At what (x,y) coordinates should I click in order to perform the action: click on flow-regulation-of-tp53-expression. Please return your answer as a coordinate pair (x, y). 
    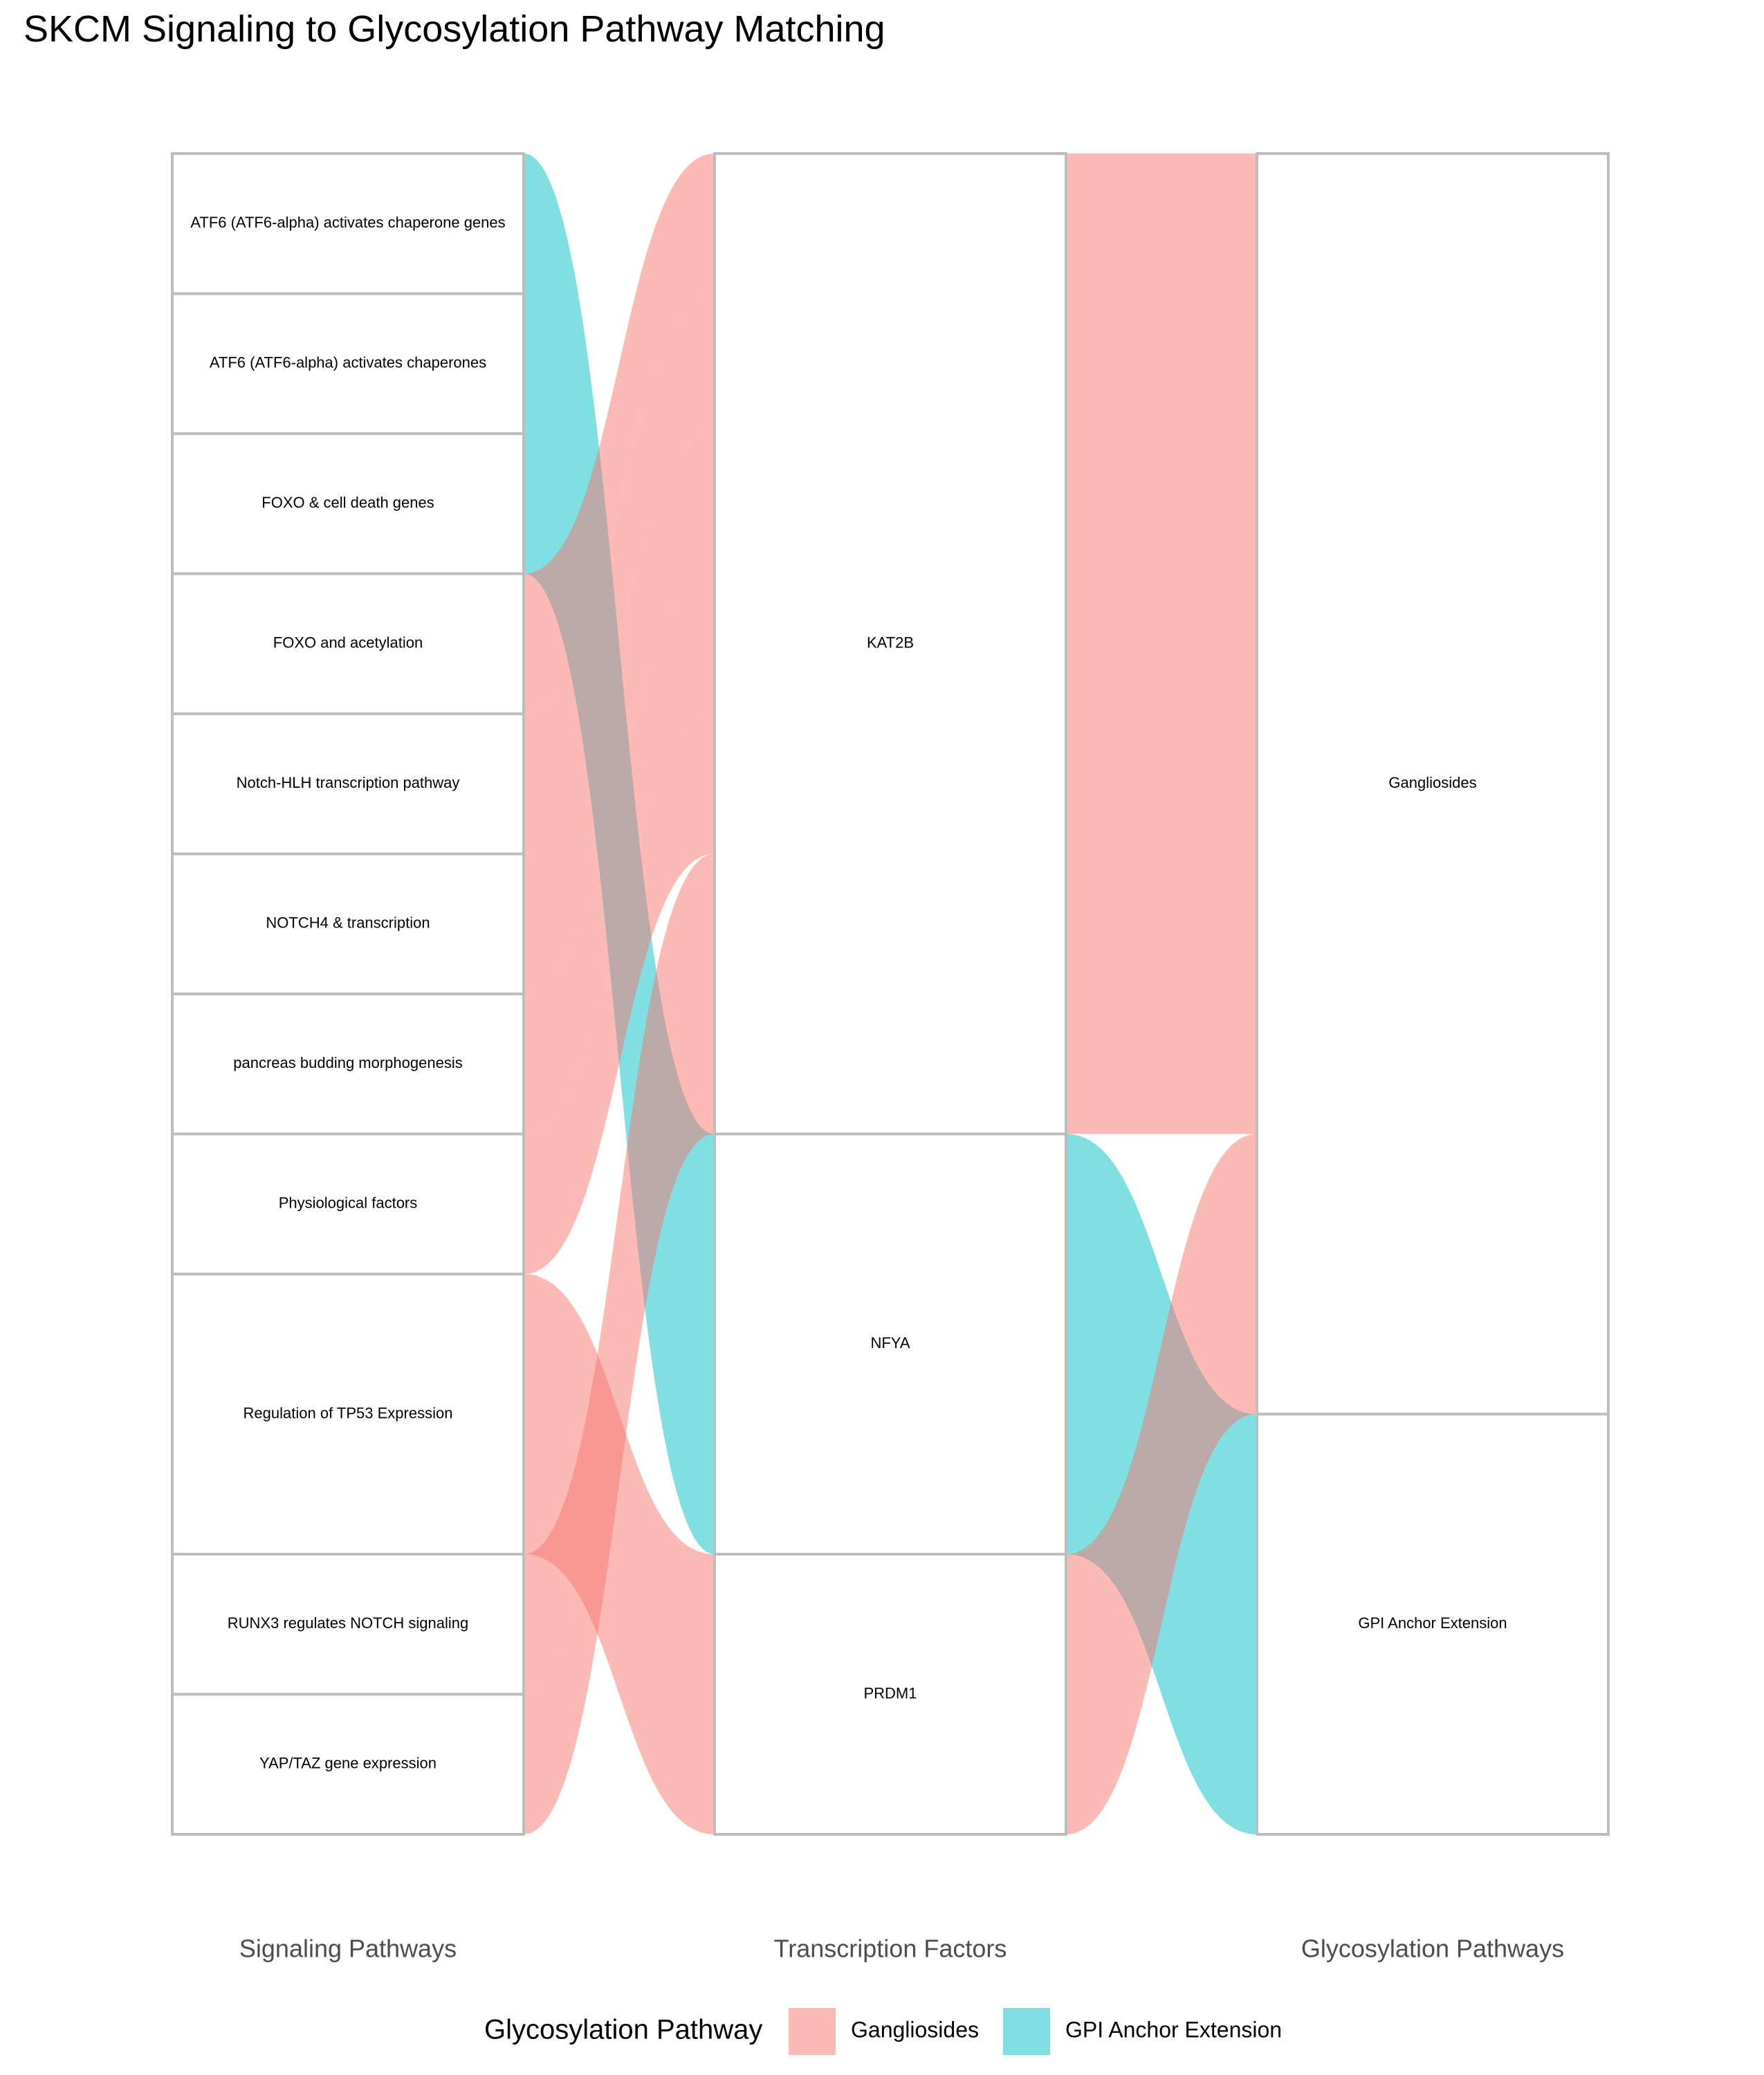
    Looking at the image, I should click on (890, 1484).